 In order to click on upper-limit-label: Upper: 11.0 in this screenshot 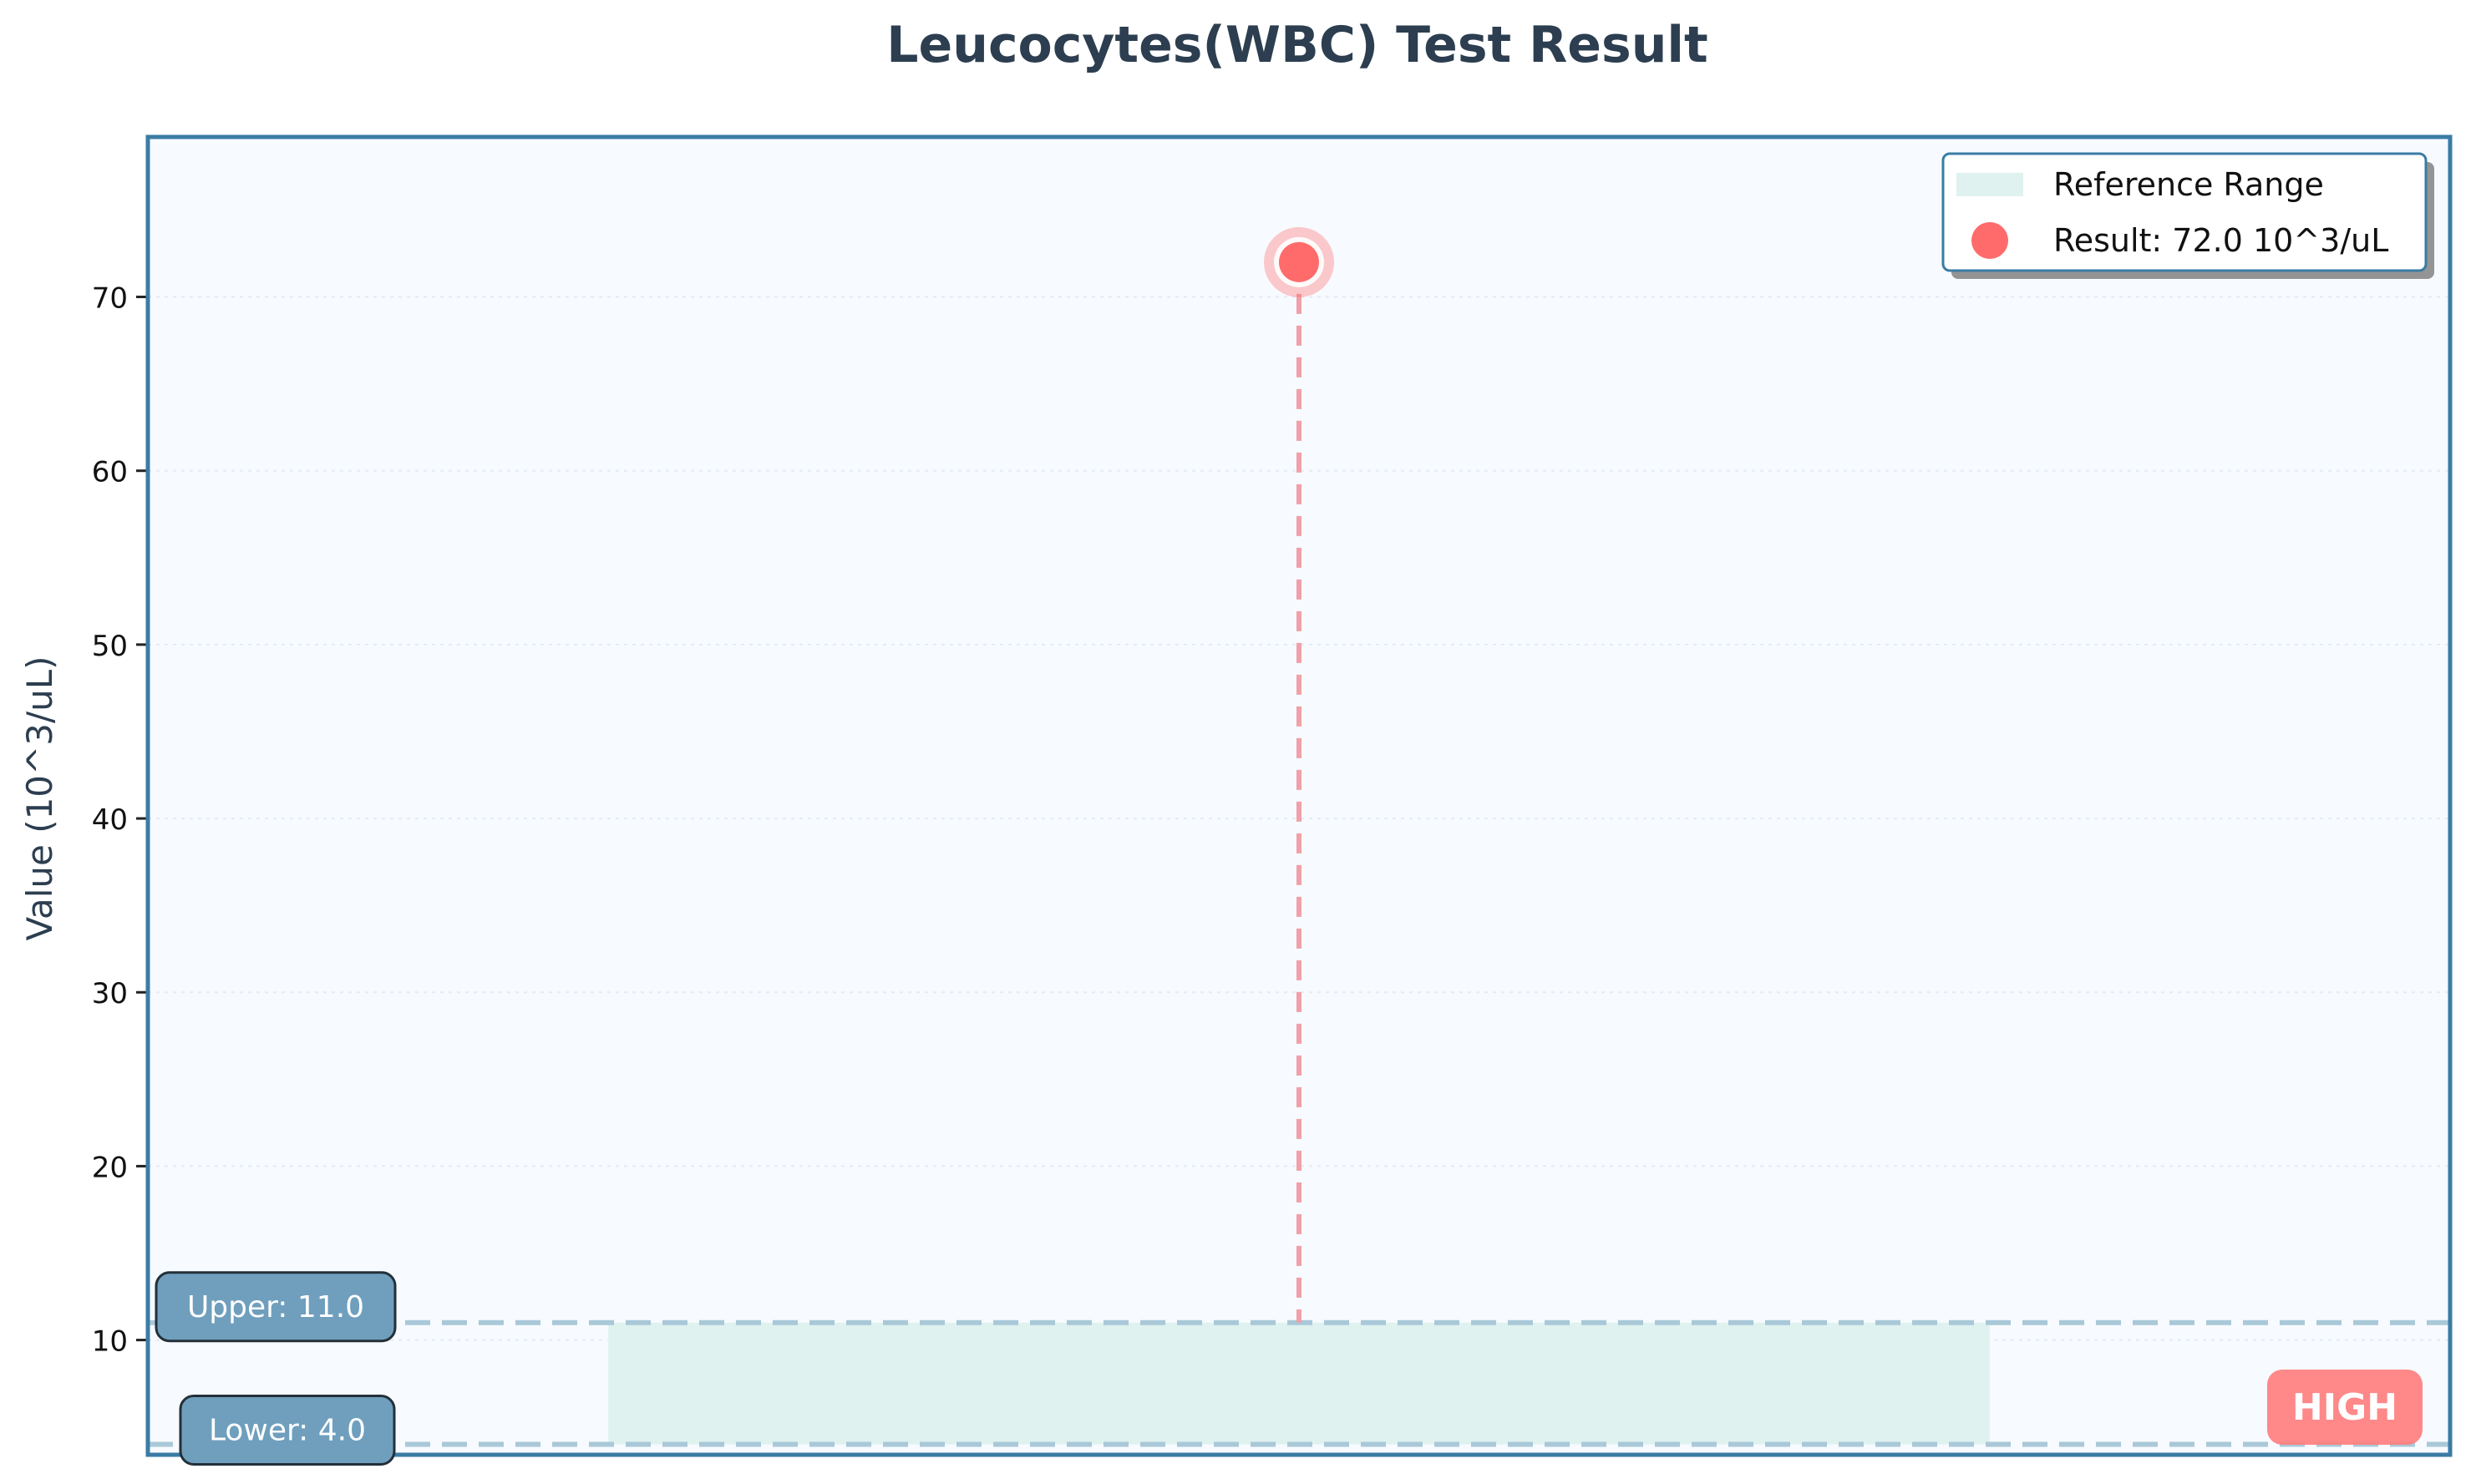, I will do `click(276, 1307)`.